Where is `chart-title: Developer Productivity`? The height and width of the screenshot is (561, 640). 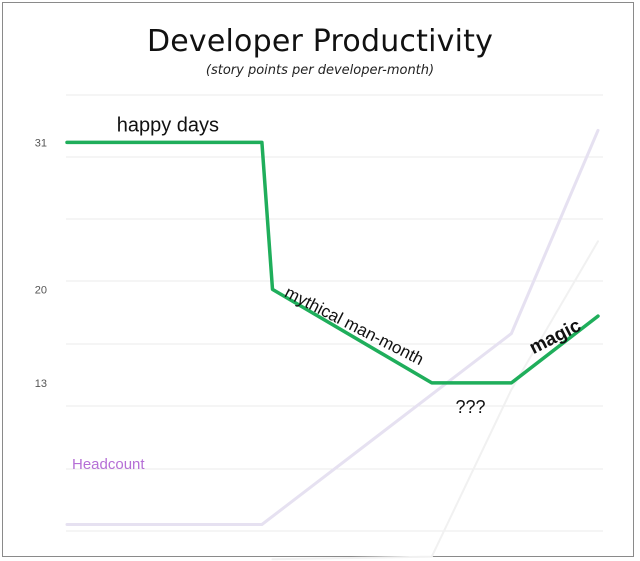 chart-title: Developer Productivity is located at coordinates (320, 41).